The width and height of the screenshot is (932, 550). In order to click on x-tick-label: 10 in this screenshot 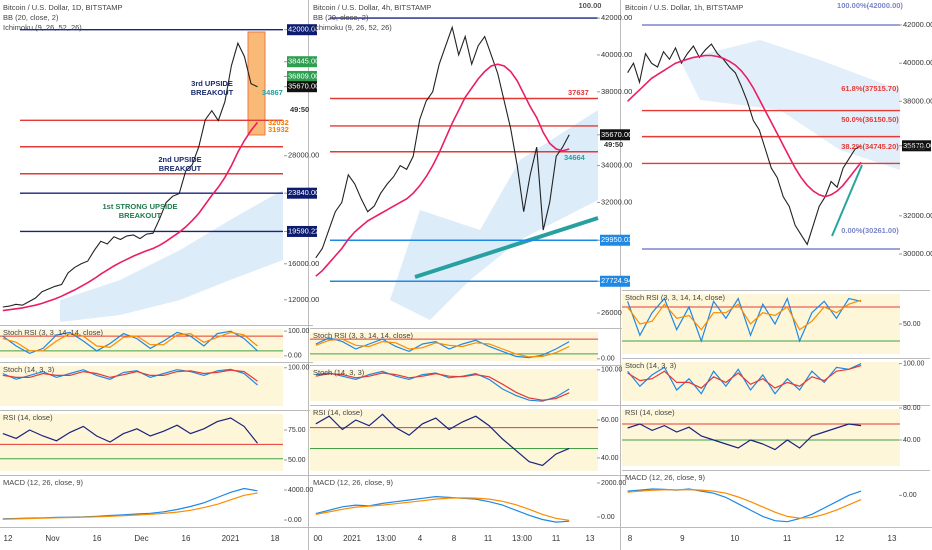, I will do `click(734, 538)`.